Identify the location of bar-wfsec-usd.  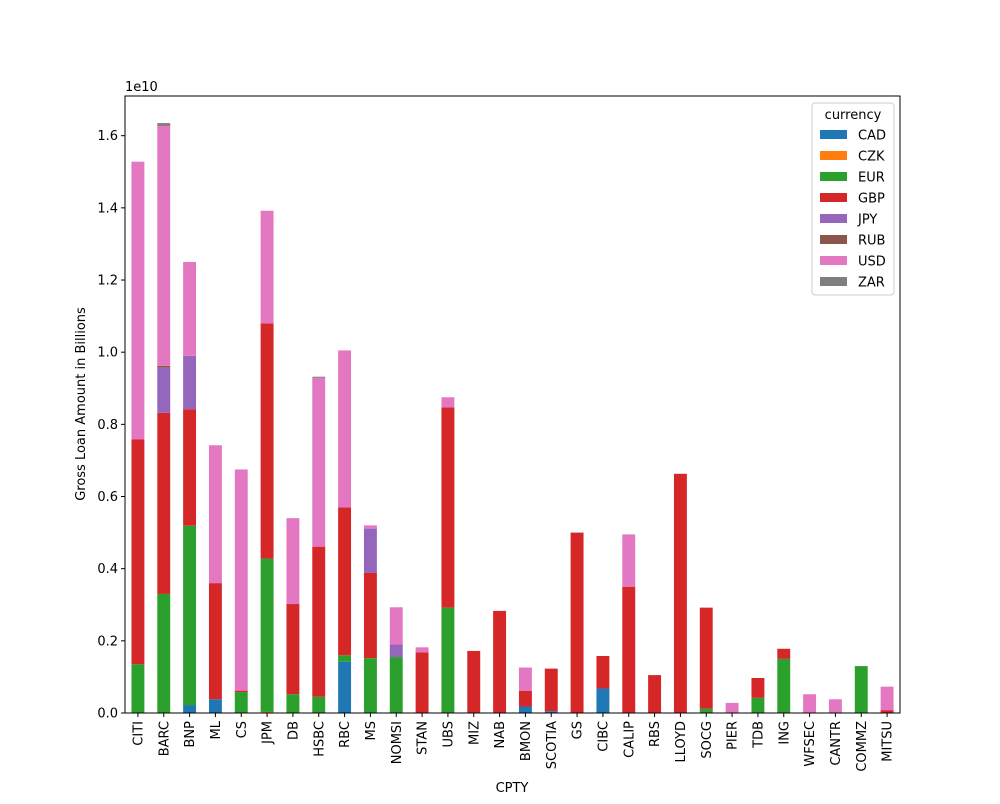
(810, 703).